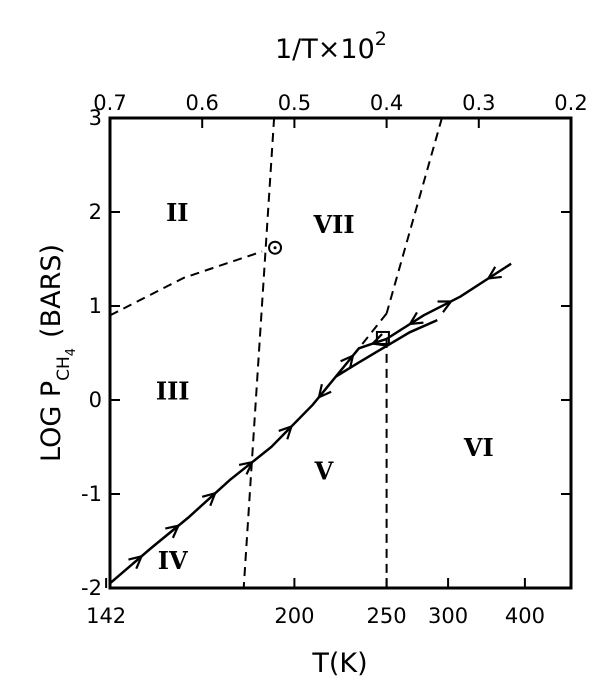 The image size is (610, 688). I want to click on y-axis-title-sub2: 4, so click(71, 352).